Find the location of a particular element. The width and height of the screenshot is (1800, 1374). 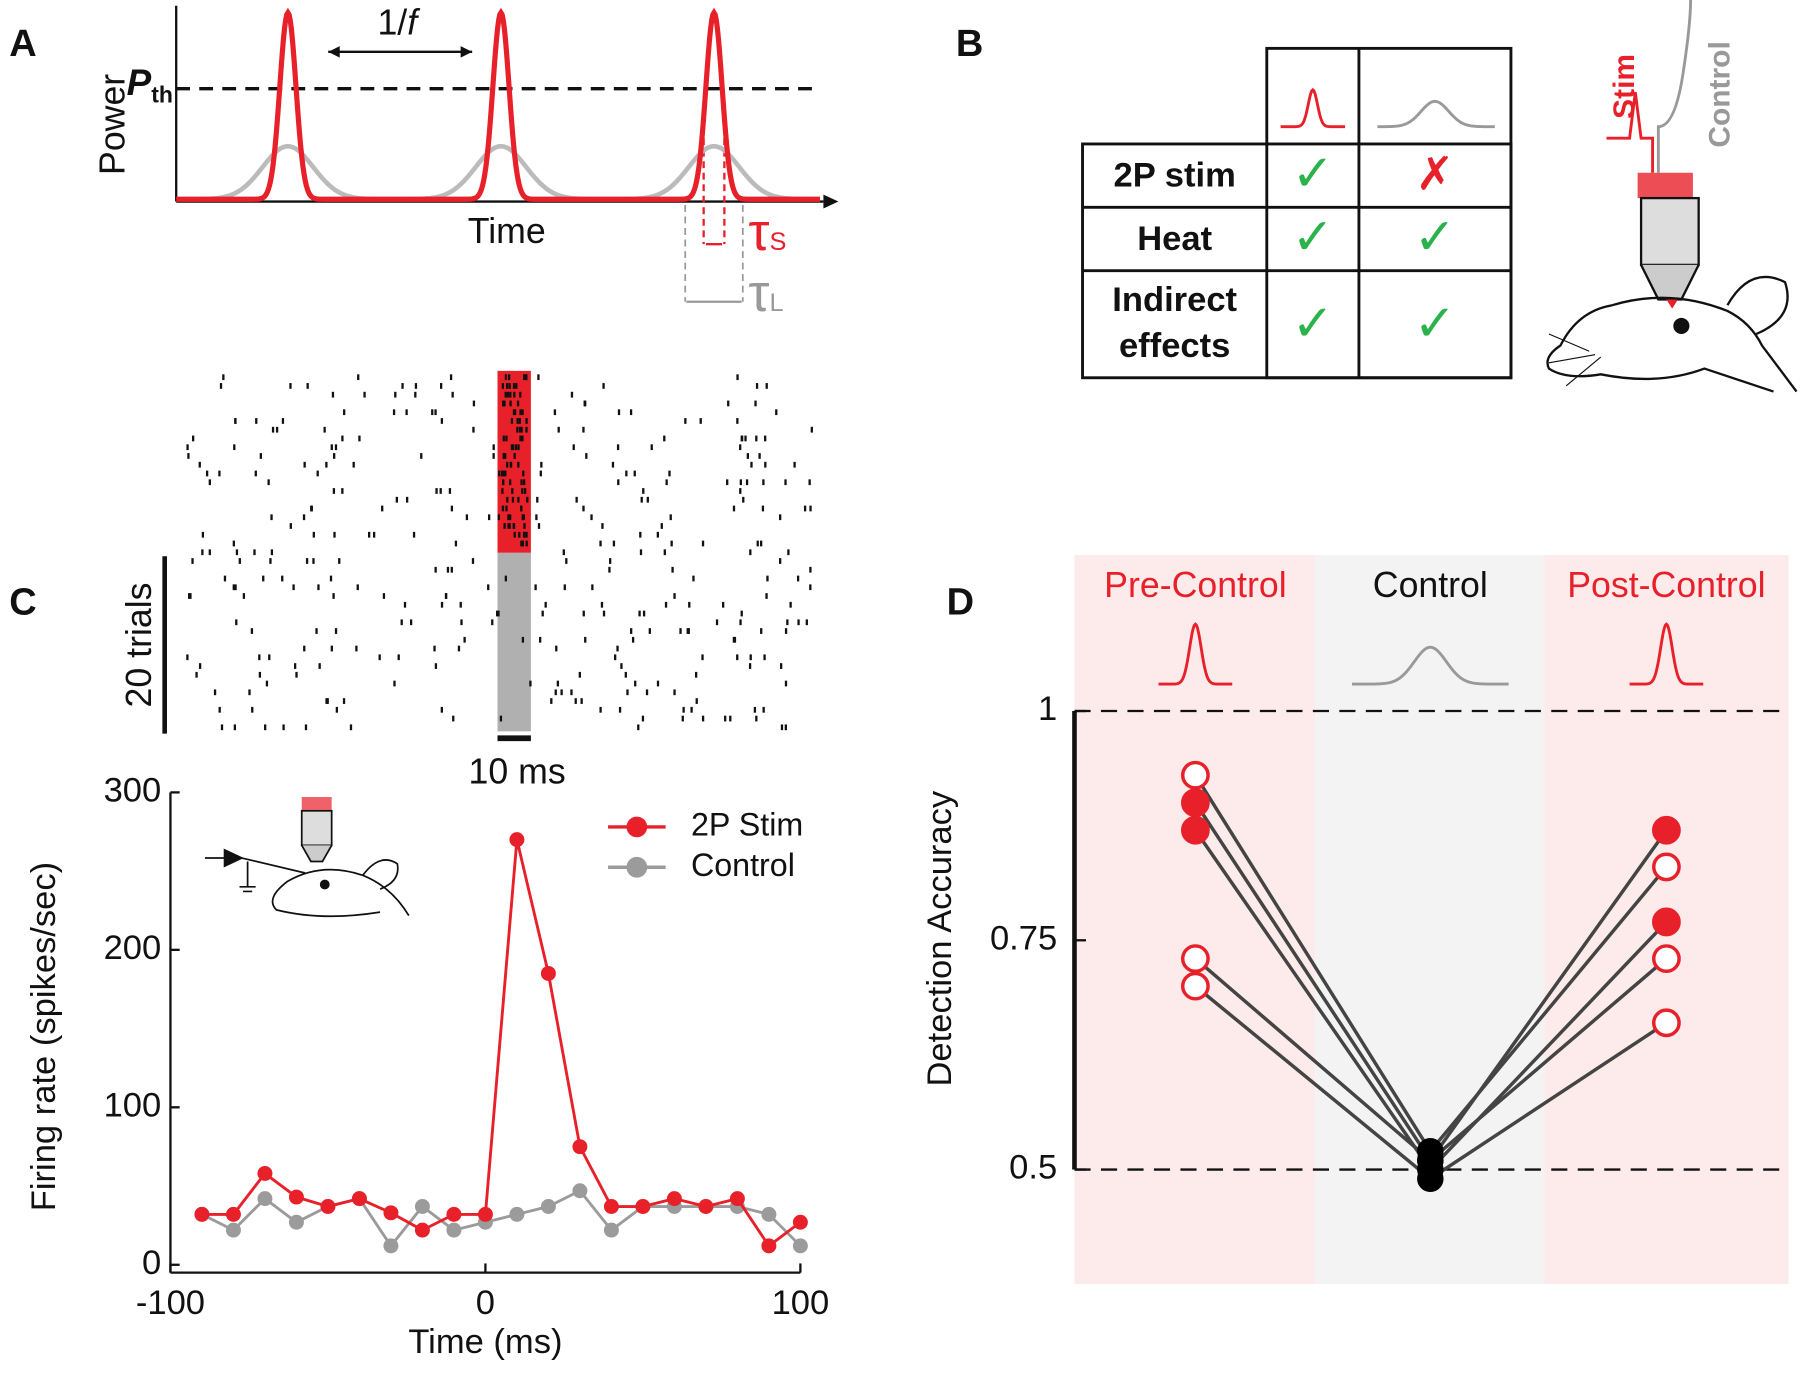

microscope-illustration is located at coordinates (1672, 196).